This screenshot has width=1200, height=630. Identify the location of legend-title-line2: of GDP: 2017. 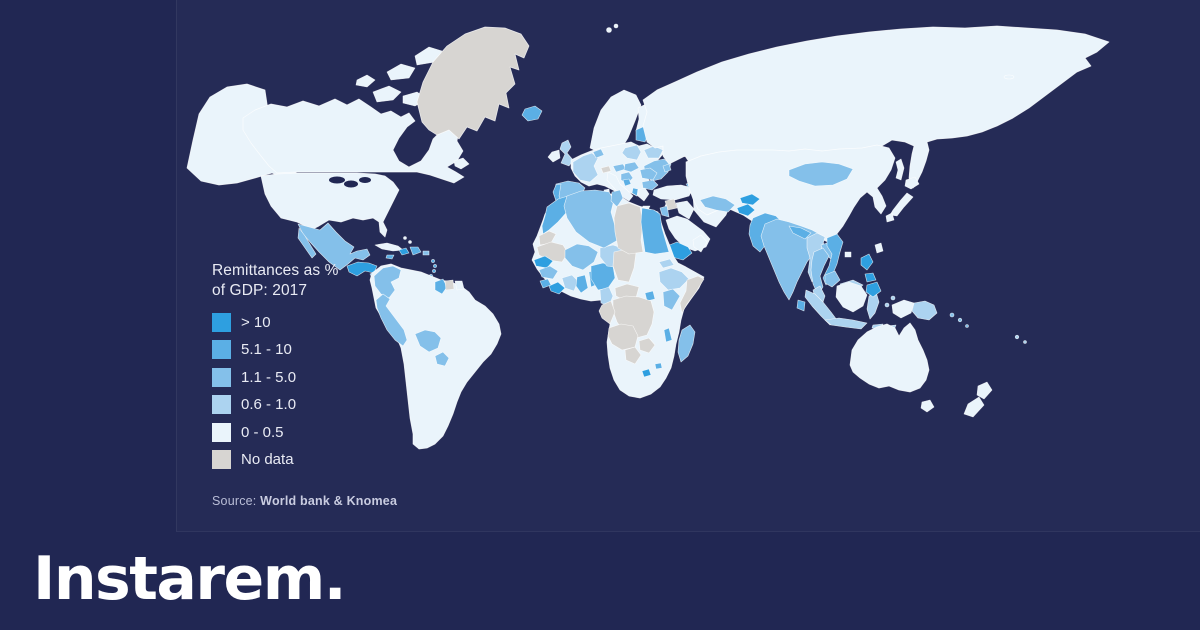
(260, 291).